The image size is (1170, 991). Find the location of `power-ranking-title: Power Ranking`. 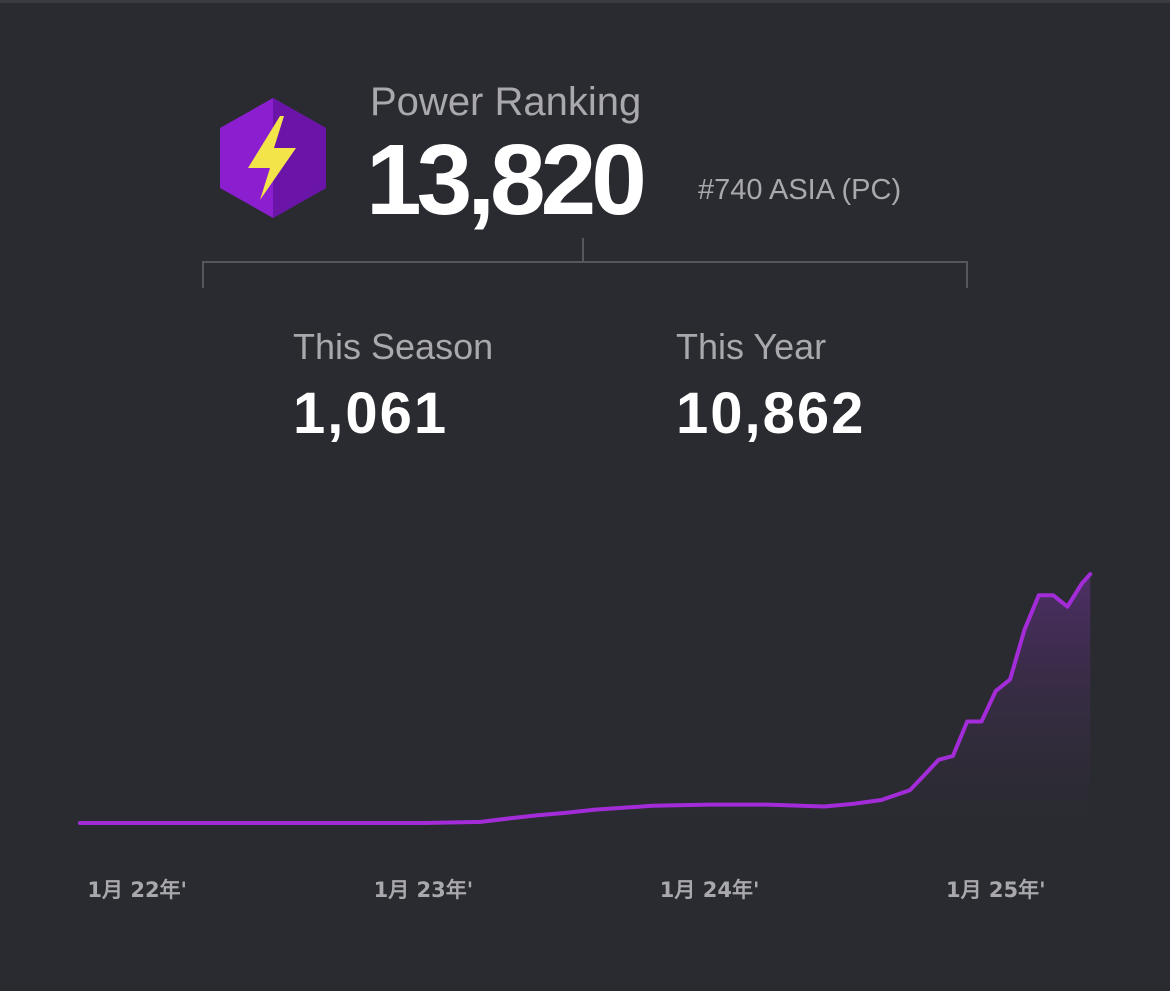

power-ranking-title: Power Ranking is located at coordinates (506, 102).